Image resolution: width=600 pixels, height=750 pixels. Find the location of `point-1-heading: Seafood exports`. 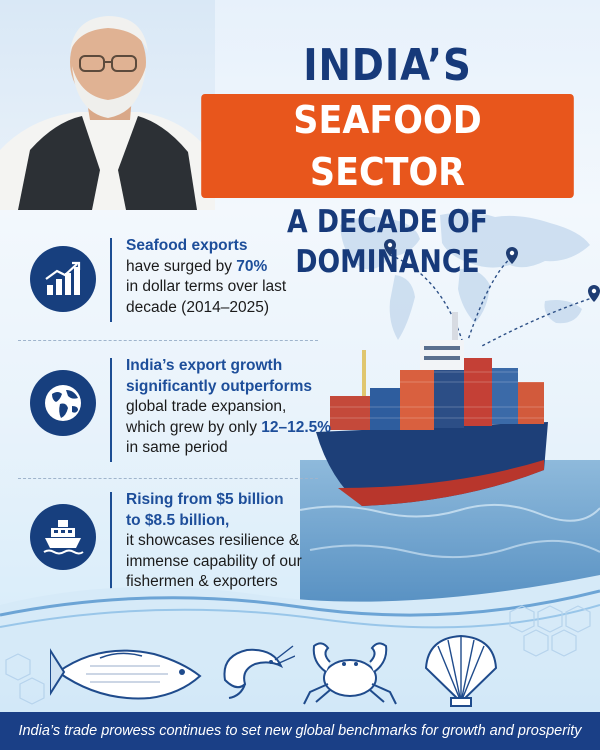

point-1-heading: Seafood exports is located at coordinates (187, 245).